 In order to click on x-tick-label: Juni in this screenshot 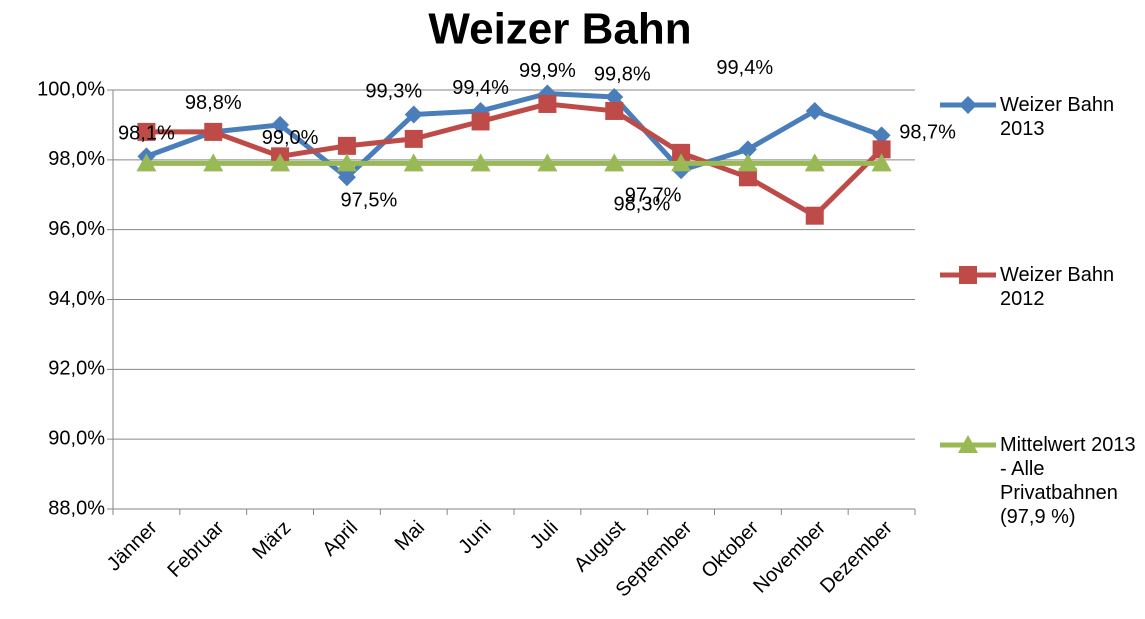, I will do `click(475, 538)`.